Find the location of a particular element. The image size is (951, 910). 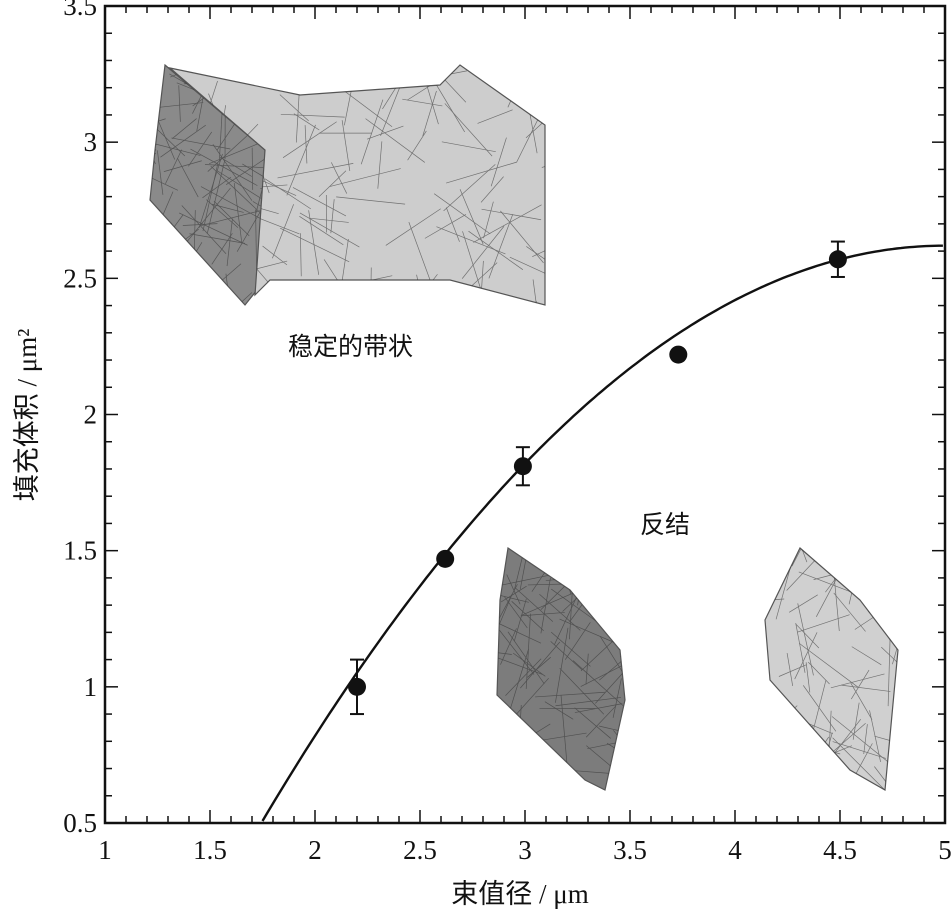

x-axis-label: 束值径 / μm is located at coordinates (519, 894).